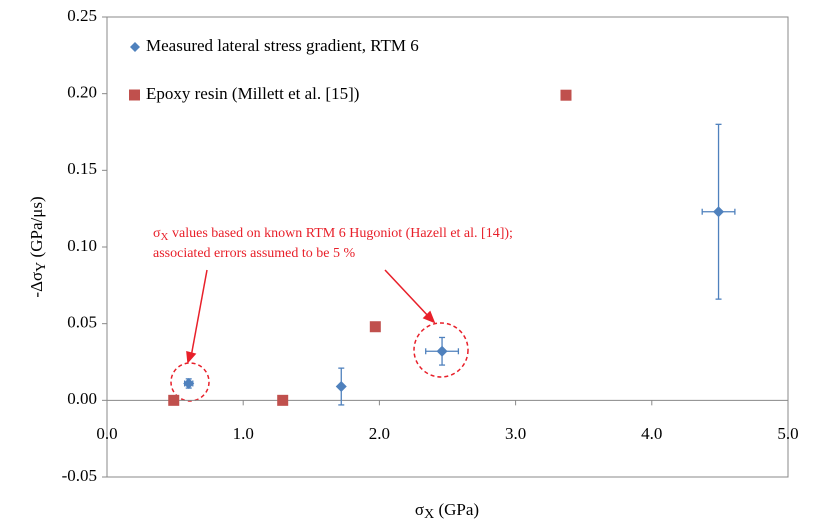  Describe the element at coordinates (252, 93) in the screenshot. I see `legend-label: Epoxy resin (Millett et al. [15])` at that location.